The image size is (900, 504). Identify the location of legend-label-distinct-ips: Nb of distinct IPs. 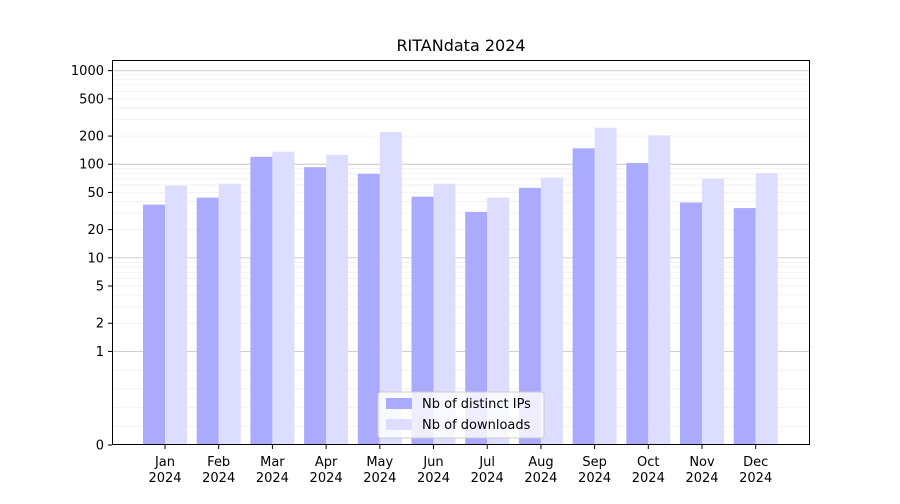
(476, 404).